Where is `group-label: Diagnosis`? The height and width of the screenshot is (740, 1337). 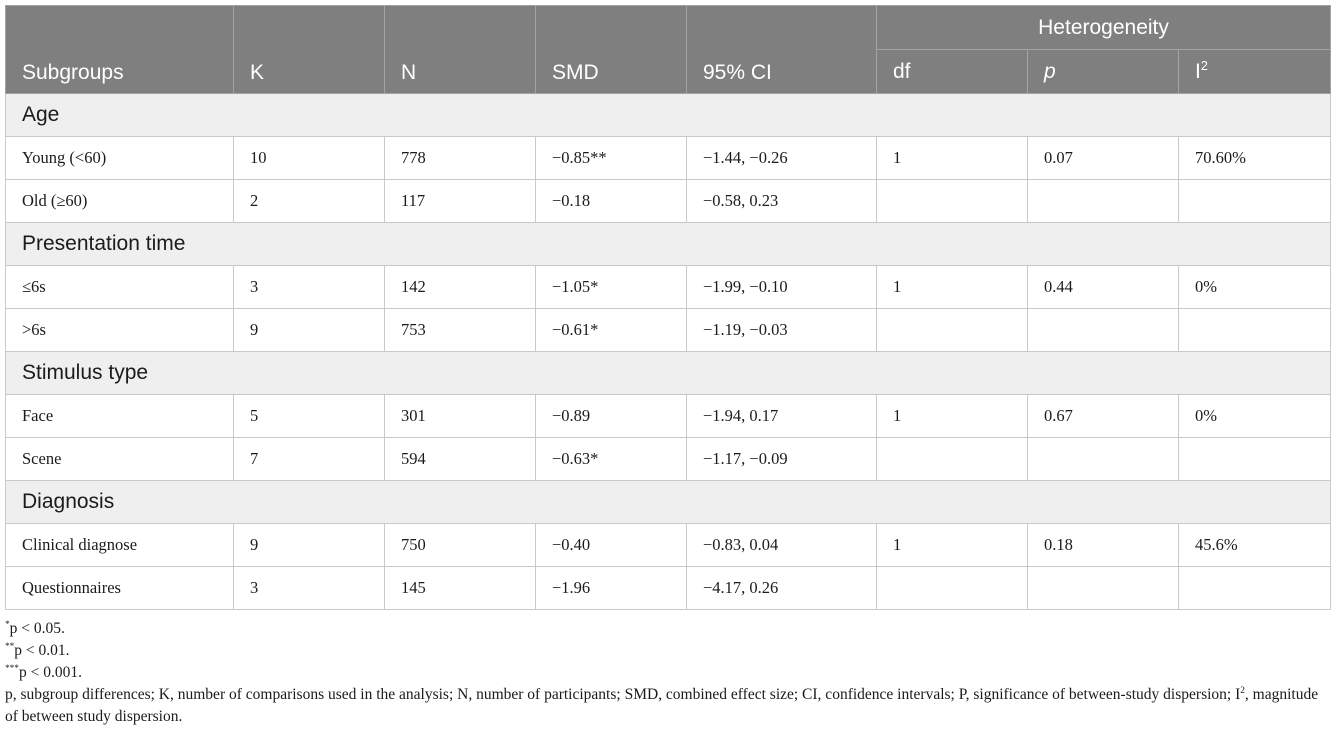 group-label: Diagnosis is located at coordinates (668, 502).